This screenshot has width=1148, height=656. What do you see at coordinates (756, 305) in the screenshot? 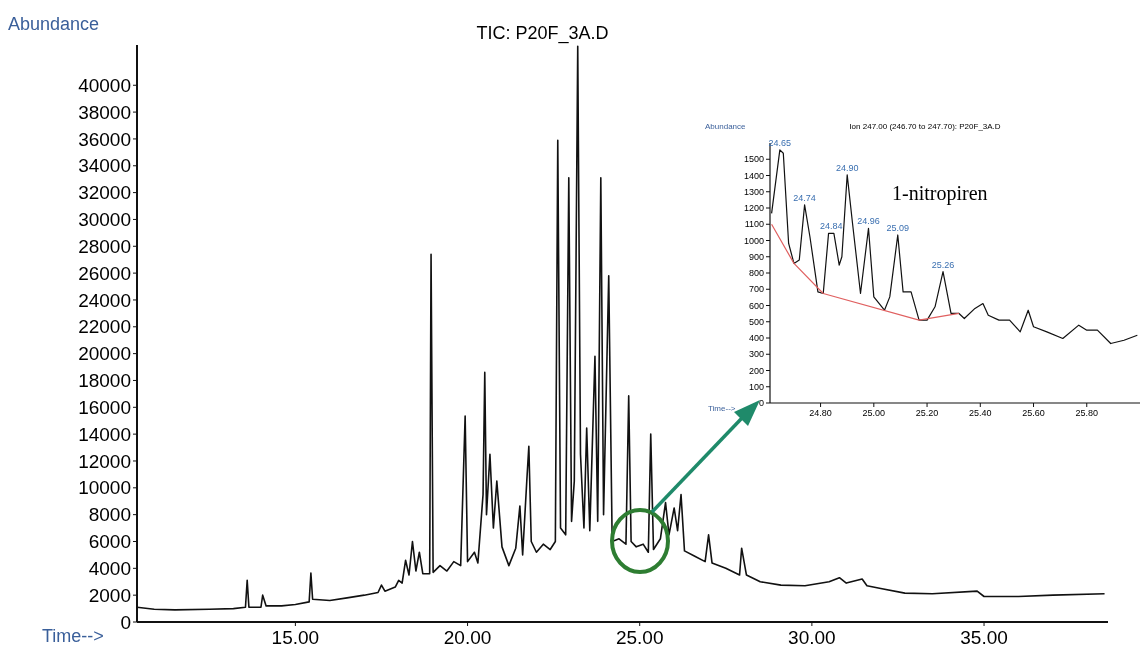
I see `y-tick-label: 600` at bounding box center [756, 305].